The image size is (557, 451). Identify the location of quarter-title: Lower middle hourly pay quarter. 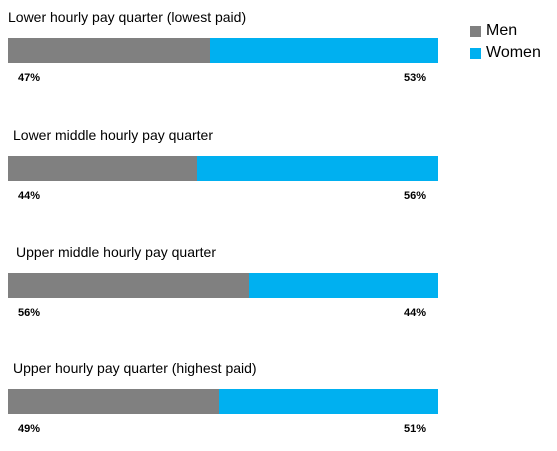
(113, 135).